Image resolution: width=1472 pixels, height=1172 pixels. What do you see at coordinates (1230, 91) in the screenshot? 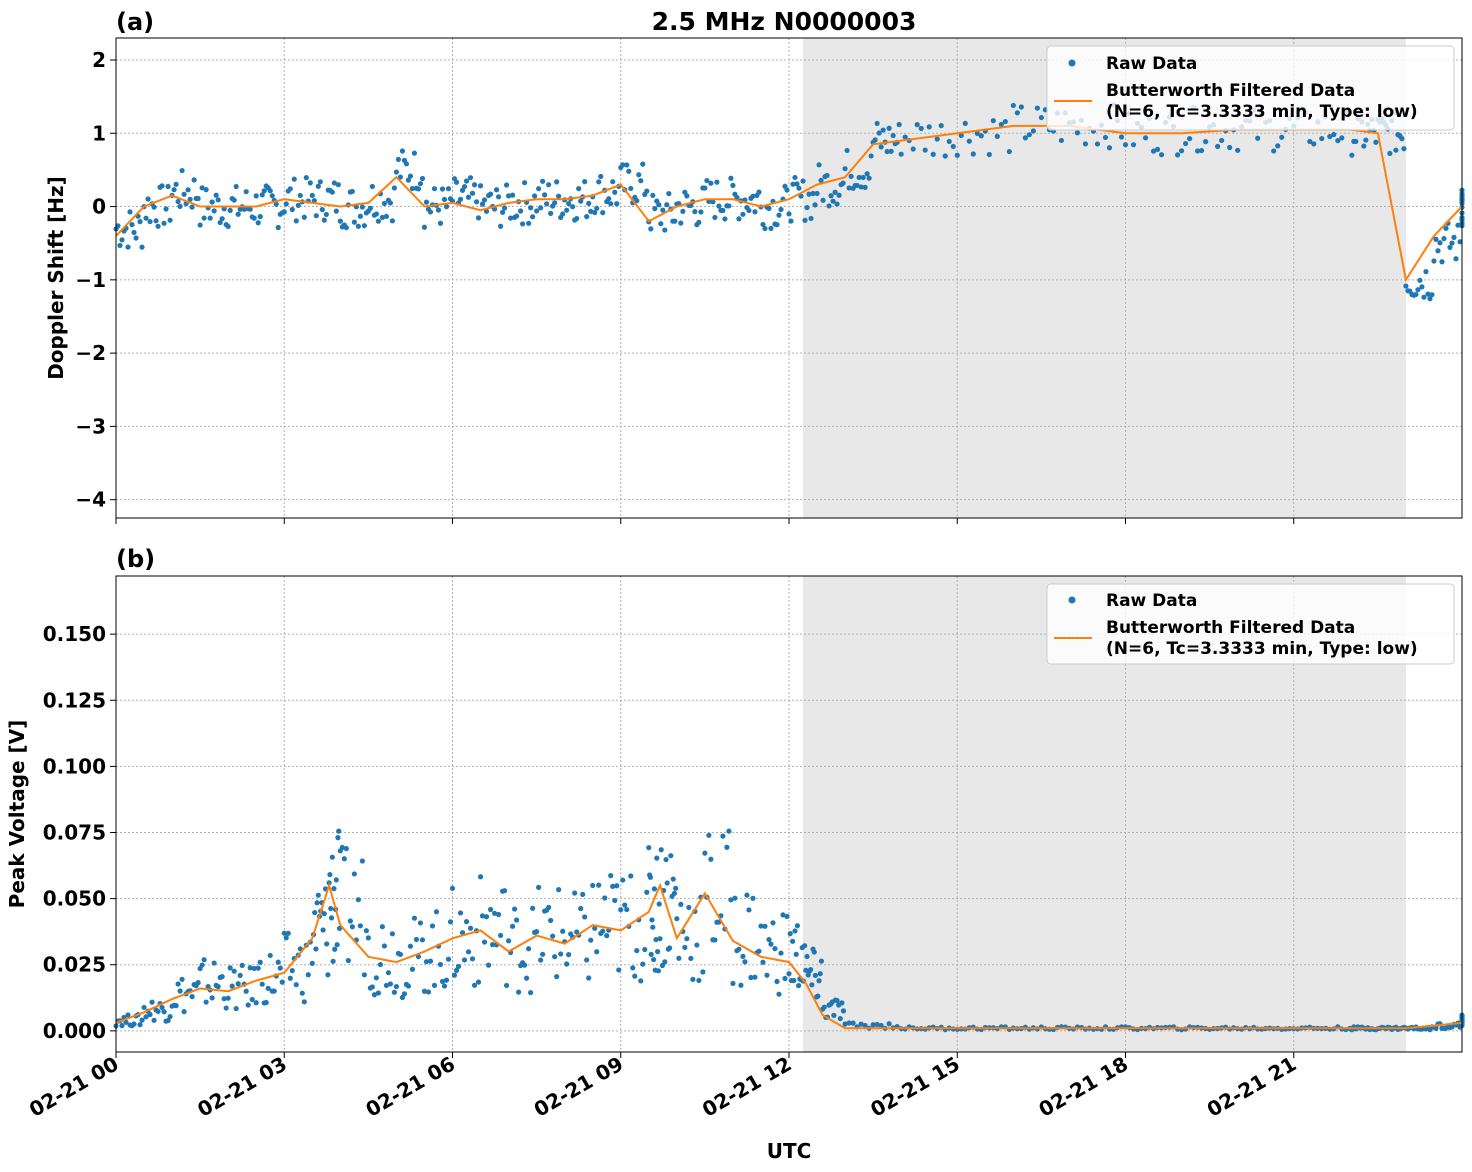
I see `panel-a-legend-filtered-label: Butterworth Filtered Data` at bounding box center [1230, 91].